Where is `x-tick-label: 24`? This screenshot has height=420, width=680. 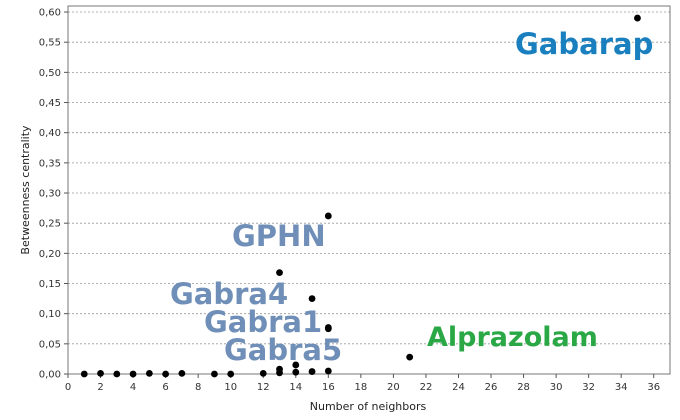
x-tick-label: 24 is located at coordinates (458, 387).